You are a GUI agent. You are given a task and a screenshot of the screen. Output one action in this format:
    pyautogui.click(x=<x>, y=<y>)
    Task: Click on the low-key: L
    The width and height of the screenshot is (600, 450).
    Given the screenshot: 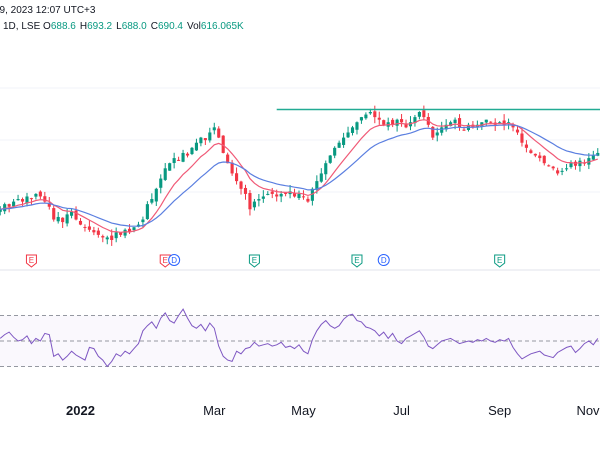 What is the action you would take?
    pyautogui.click(x=119, y=26)
    